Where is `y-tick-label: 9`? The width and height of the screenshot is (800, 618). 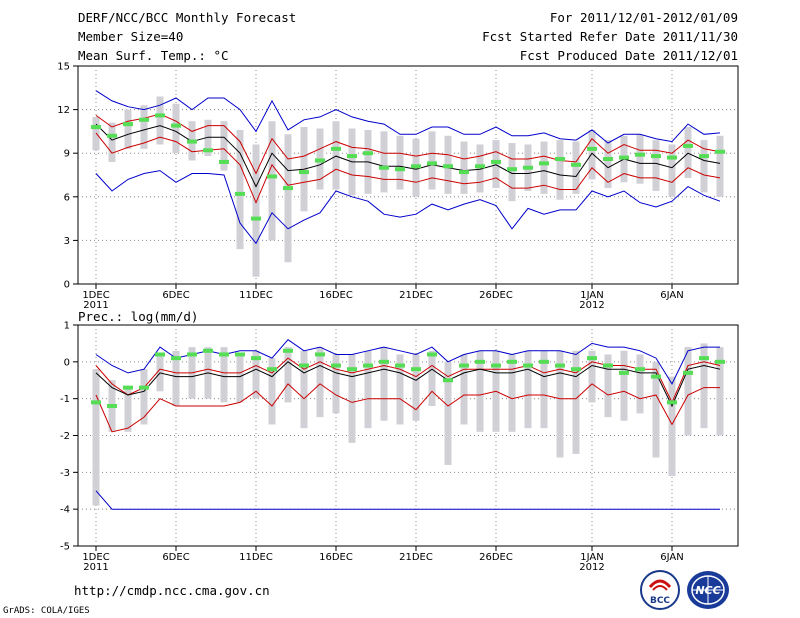 y-tick-label: 9 is located at coordinates (67, 154).